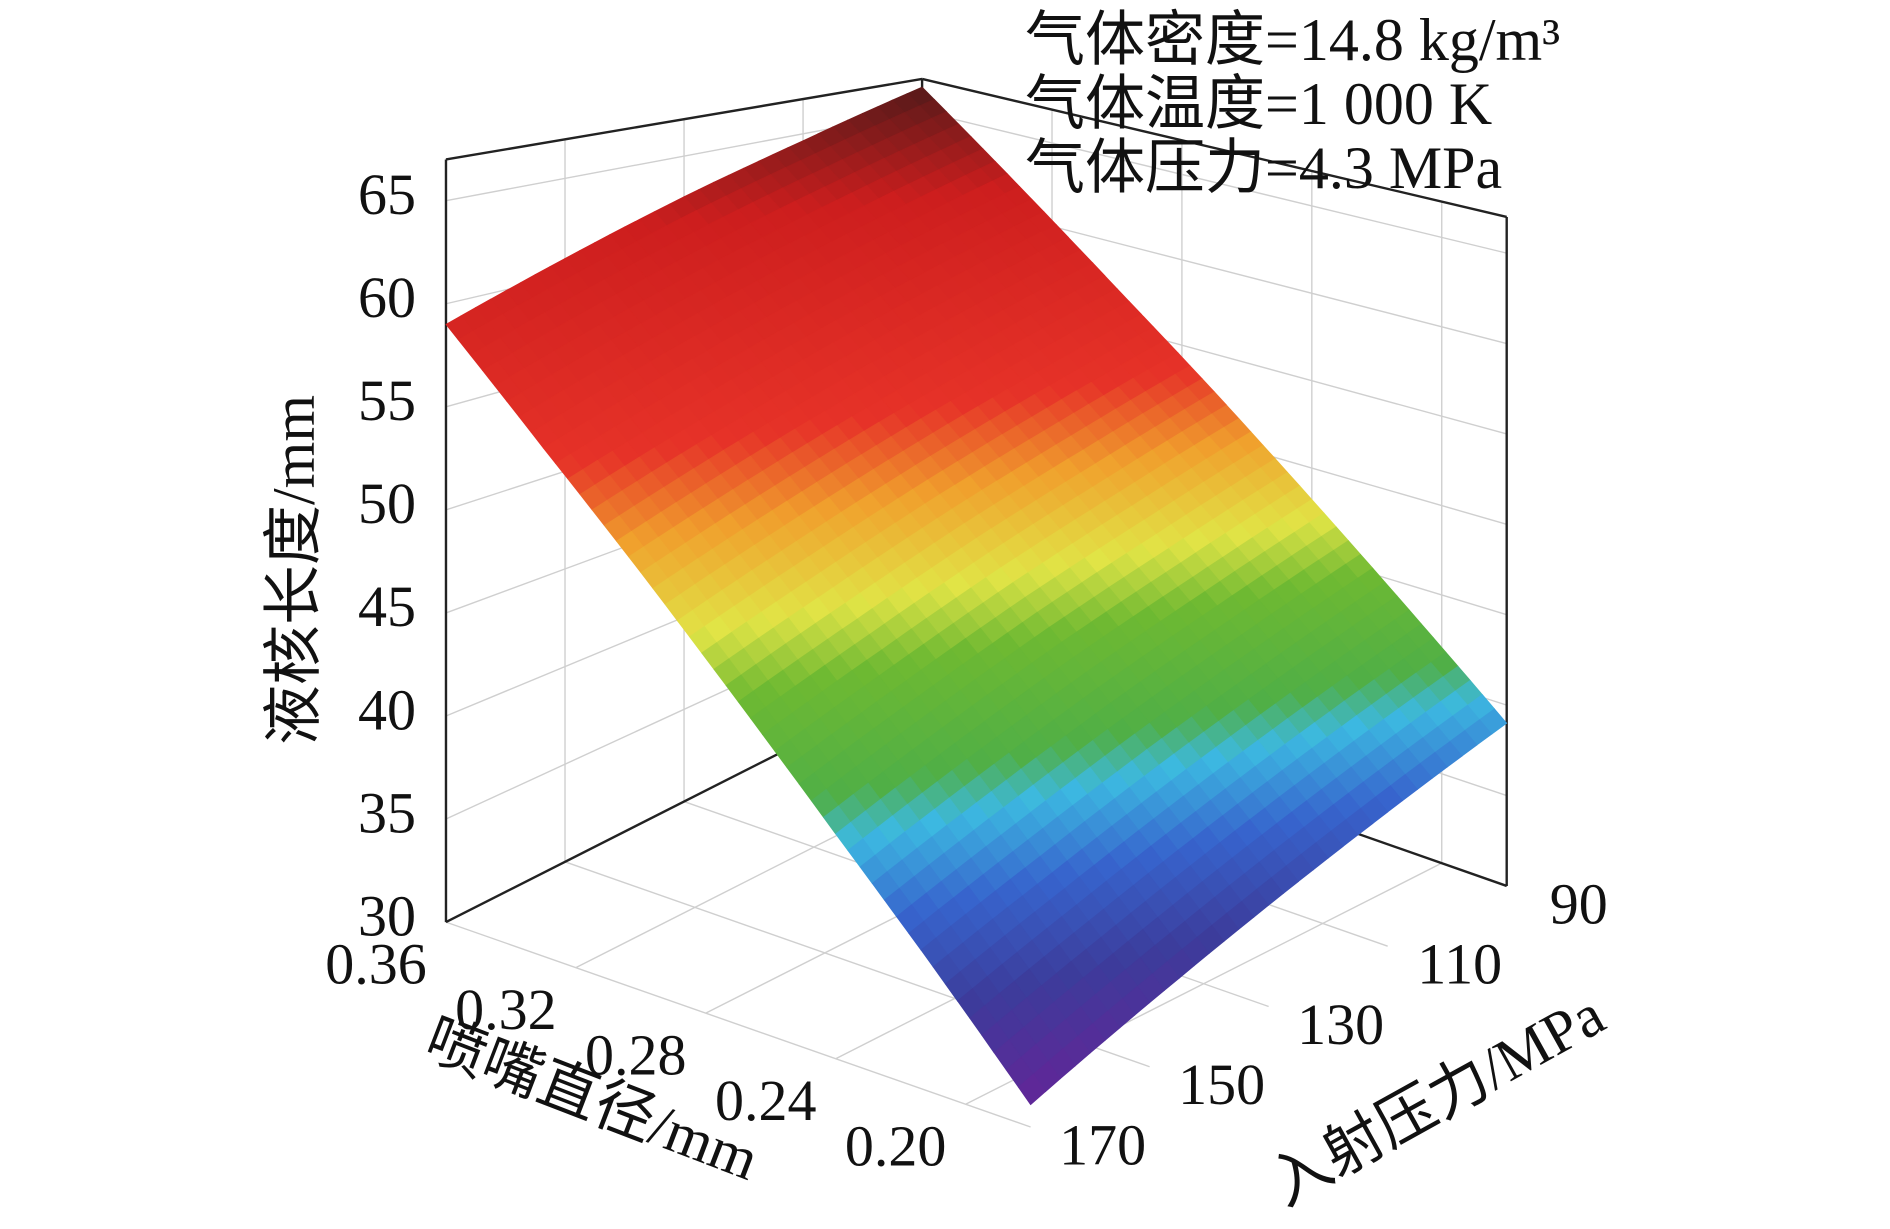  What do you see at coordinates (1221, 1084) in the screenshot?
I see `y-tick-label: 150` at bounding box center [1221, 1084].